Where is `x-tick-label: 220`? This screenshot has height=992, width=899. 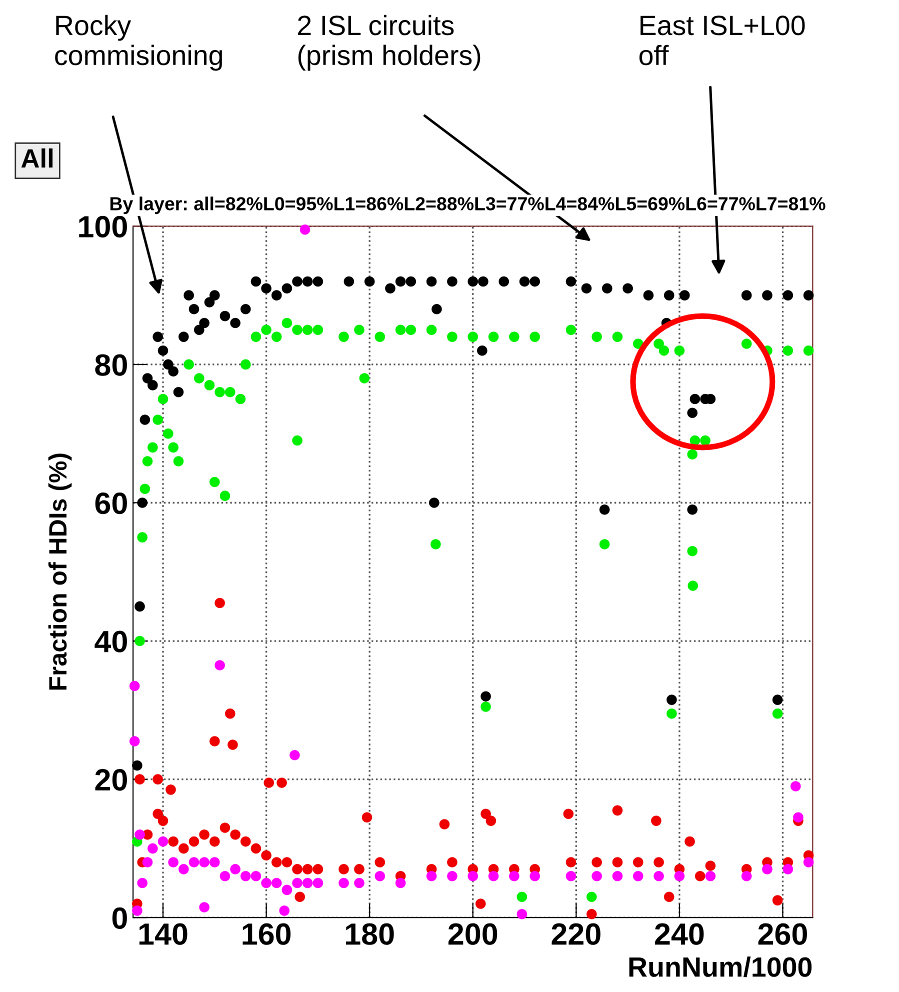 x-tick-label: 220 is located at coordinates (576, 934).